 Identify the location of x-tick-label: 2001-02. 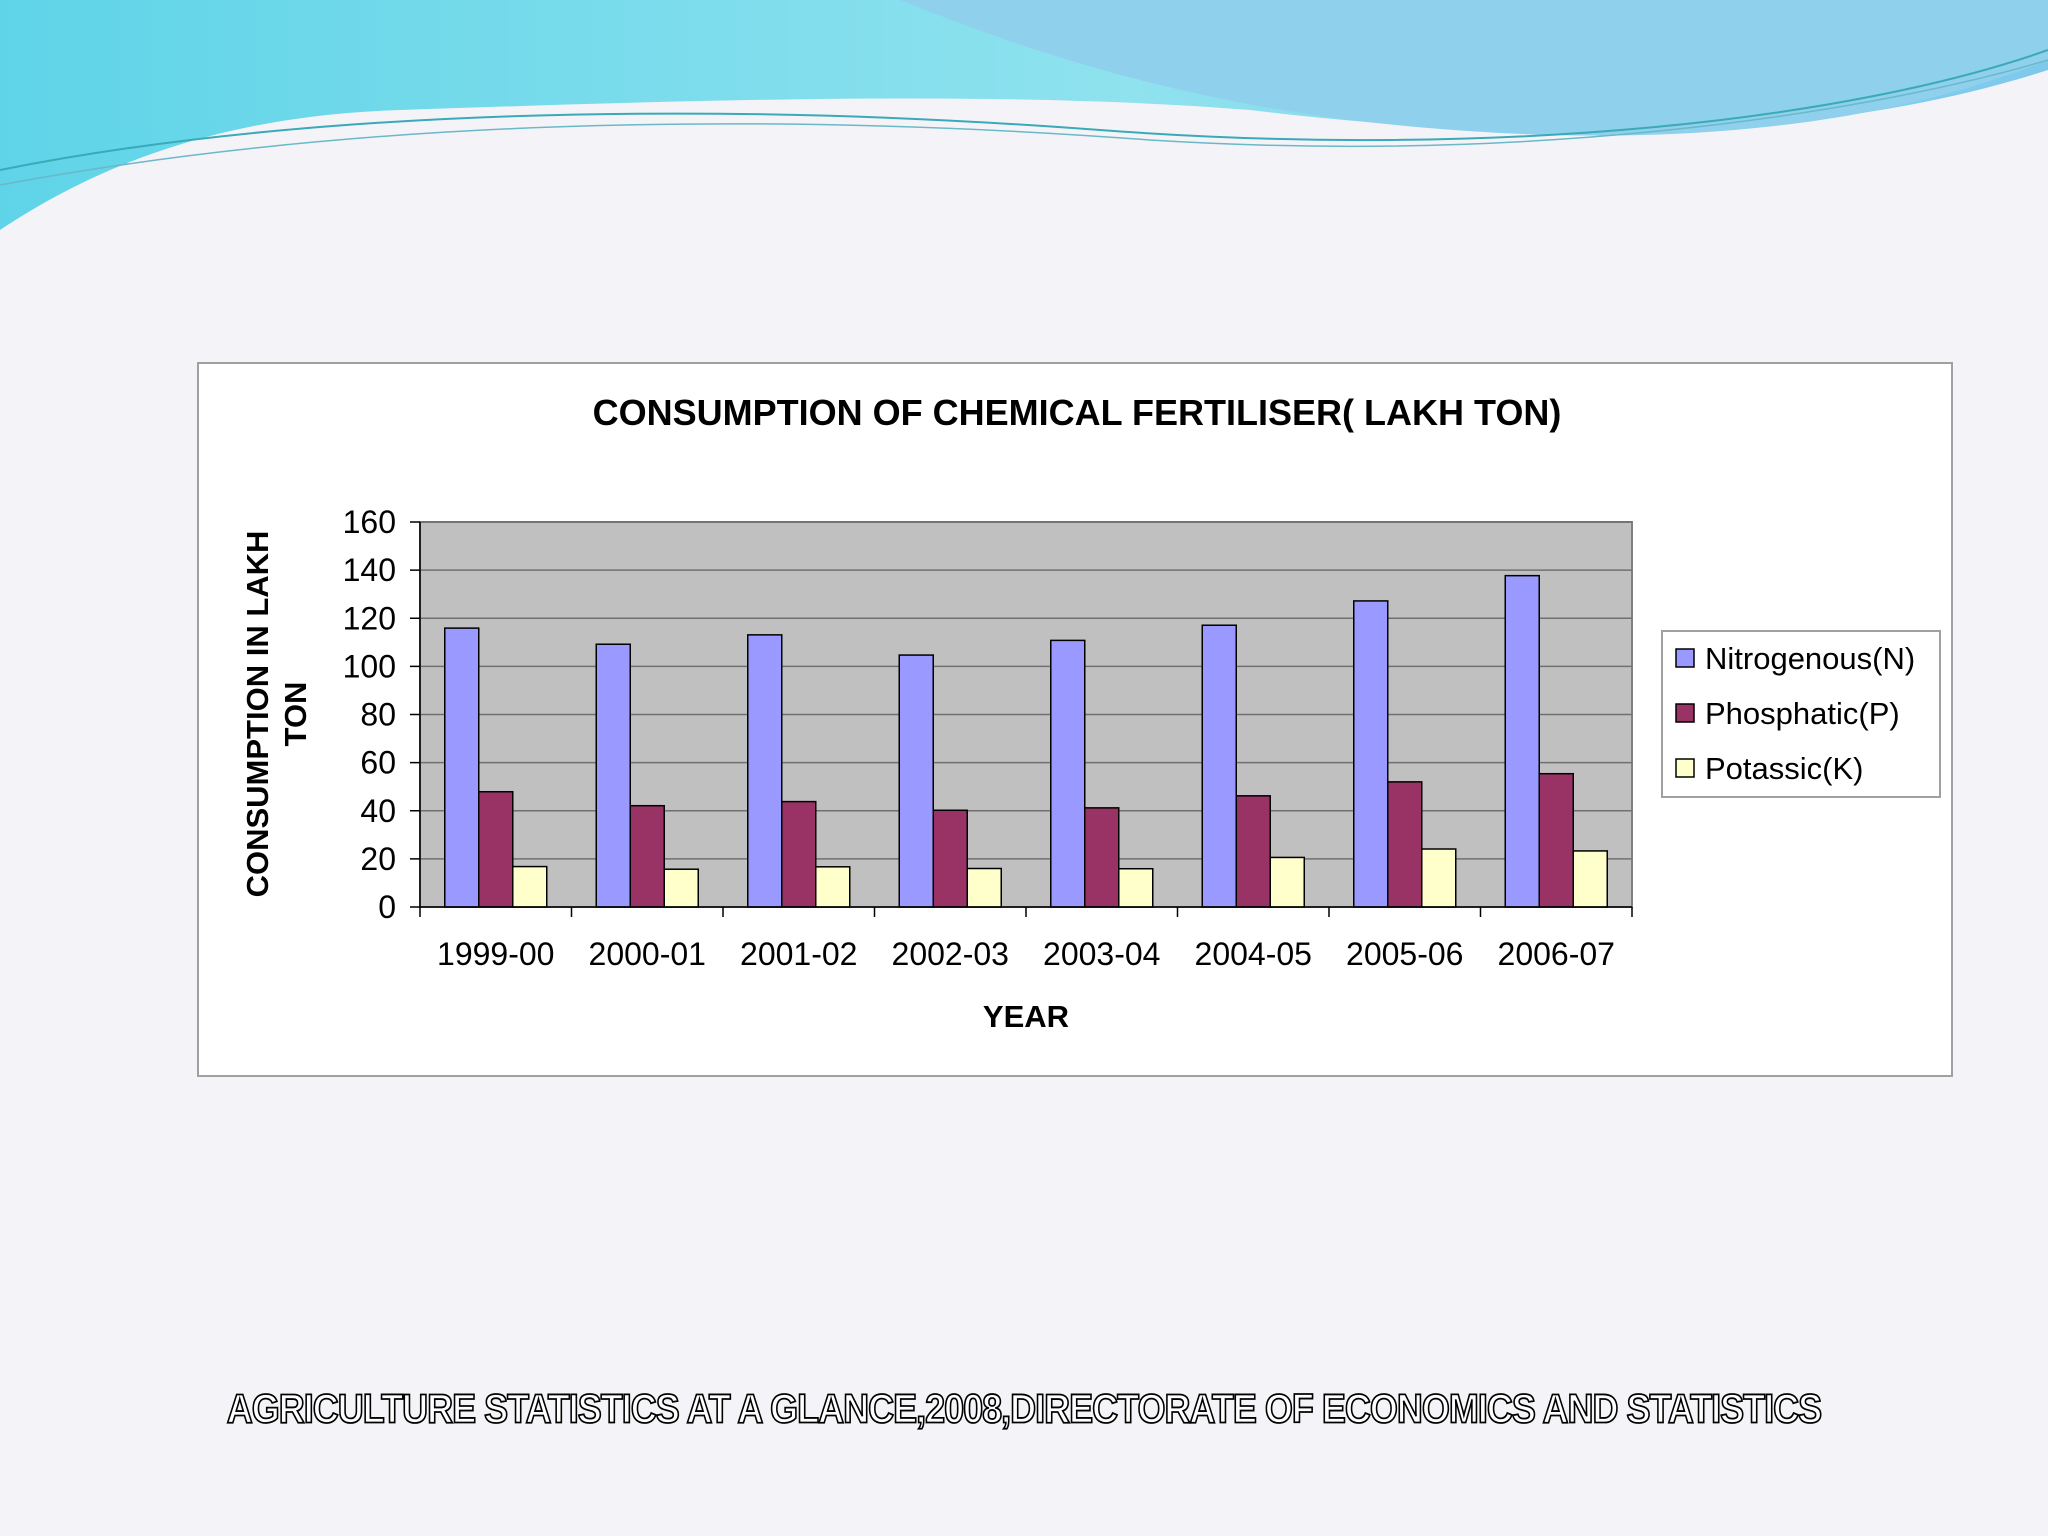
(798, 954).